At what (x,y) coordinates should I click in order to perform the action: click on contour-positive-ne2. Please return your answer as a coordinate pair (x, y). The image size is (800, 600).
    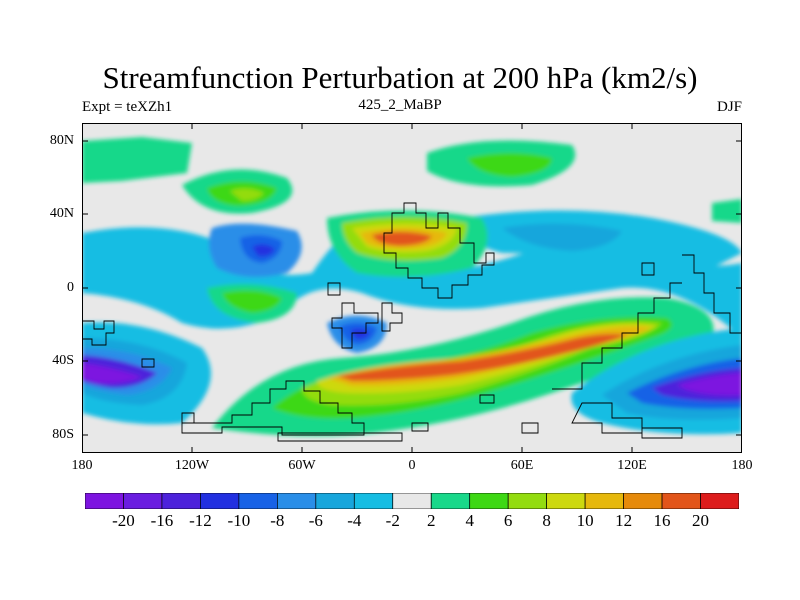
    Looking at the image, I should click on (509, 165).